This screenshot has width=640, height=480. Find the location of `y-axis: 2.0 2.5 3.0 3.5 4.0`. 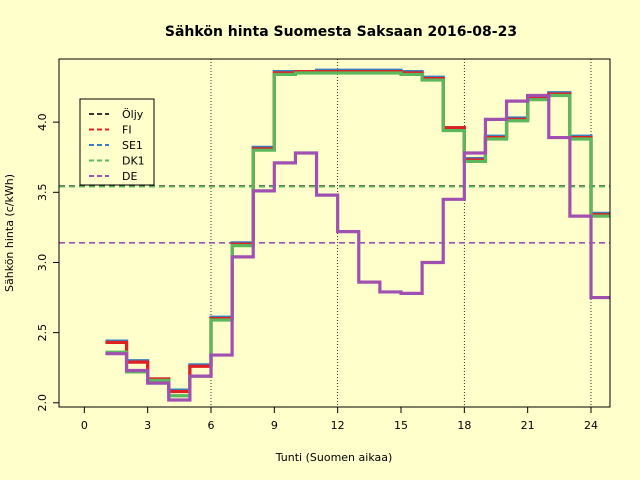

y-axis: 2.0 2.5 3.0 3.5 4.0 is located at coordinates (47, 262).